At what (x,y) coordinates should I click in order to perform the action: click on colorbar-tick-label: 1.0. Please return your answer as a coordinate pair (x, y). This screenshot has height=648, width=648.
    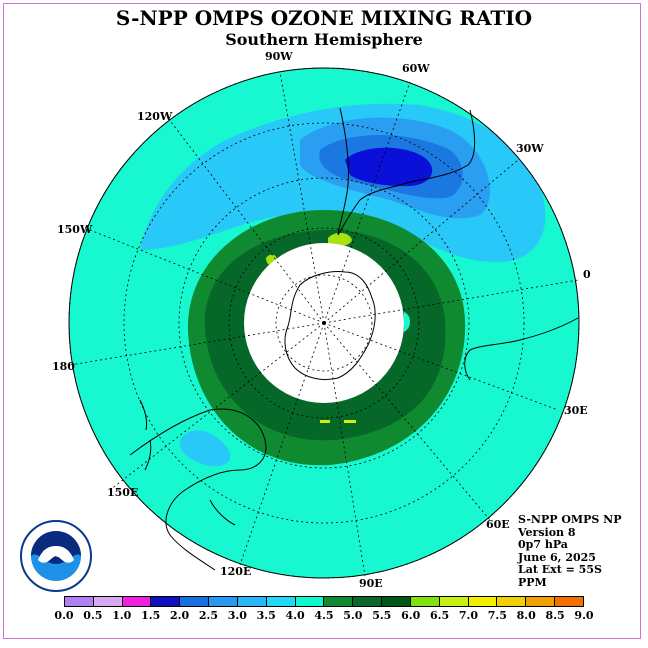
    Looking at the image, I should click on (122, 615).